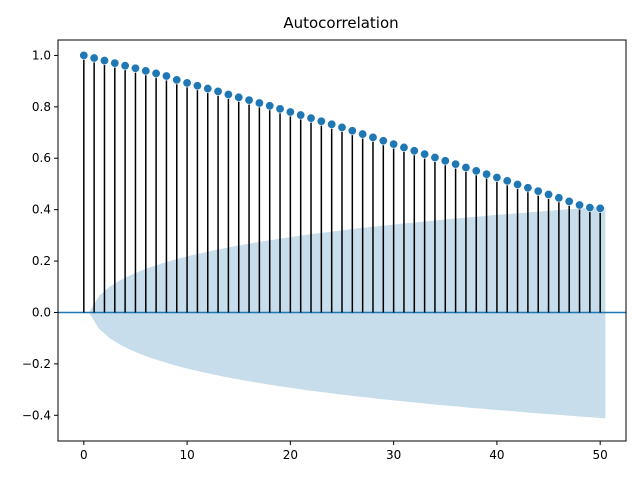  What do you see at coordinates (41, 55) in the screenshot?
I see `y-tick-label-7: 1.0` at bounding box center [41, 55].